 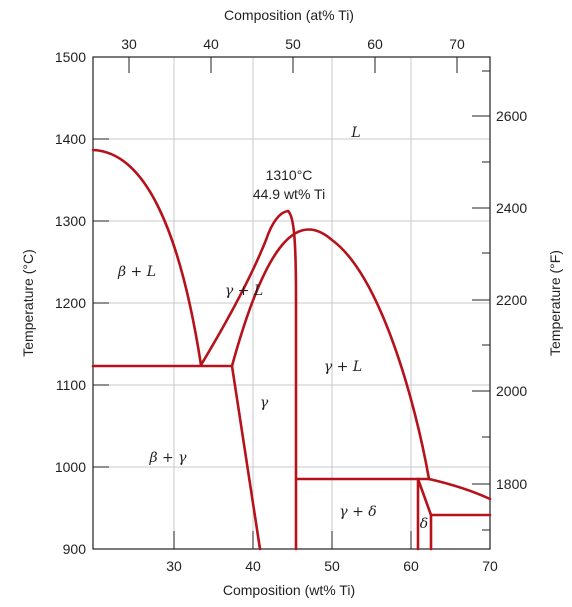 What do you see at coordinates (167, 458) in the screenshot?
I see `phase-label-beta-gamma: β + γ` at bounding box center [167, 458].